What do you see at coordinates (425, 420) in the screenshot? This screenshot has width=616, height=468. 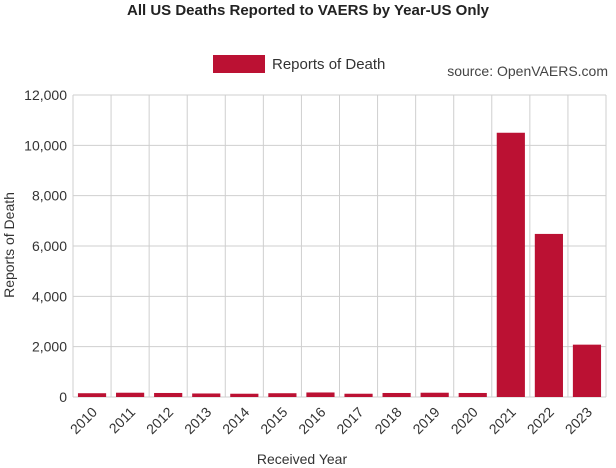 I see `x-tick-label: 2019` at bounding box center [425, 420].